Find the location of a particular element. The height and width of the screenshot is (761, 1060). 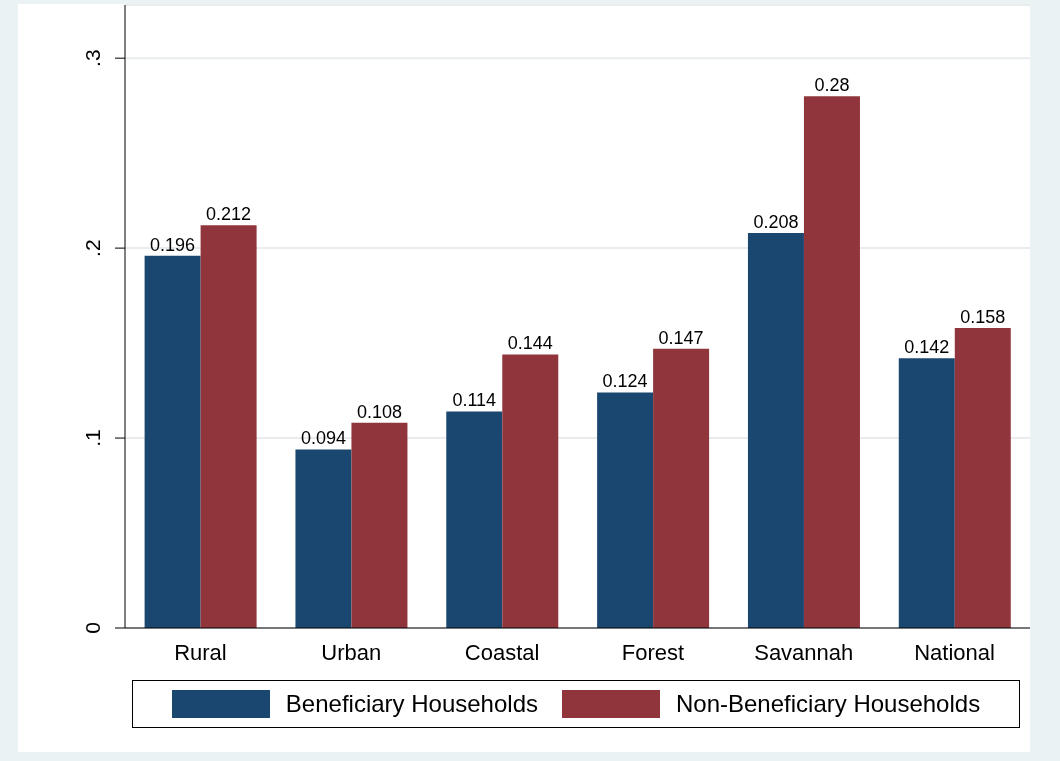

data-label: 0.147 is located at coordinates (681, 337).